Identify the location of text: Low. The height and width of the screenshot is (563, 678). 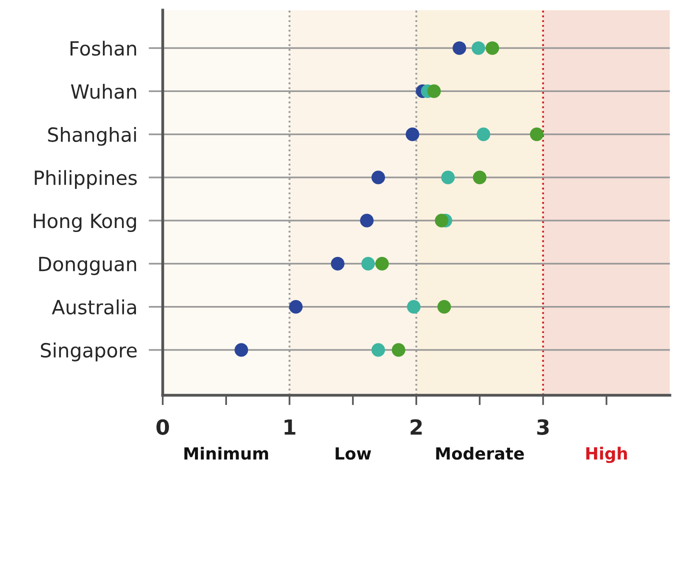
(354, 453).